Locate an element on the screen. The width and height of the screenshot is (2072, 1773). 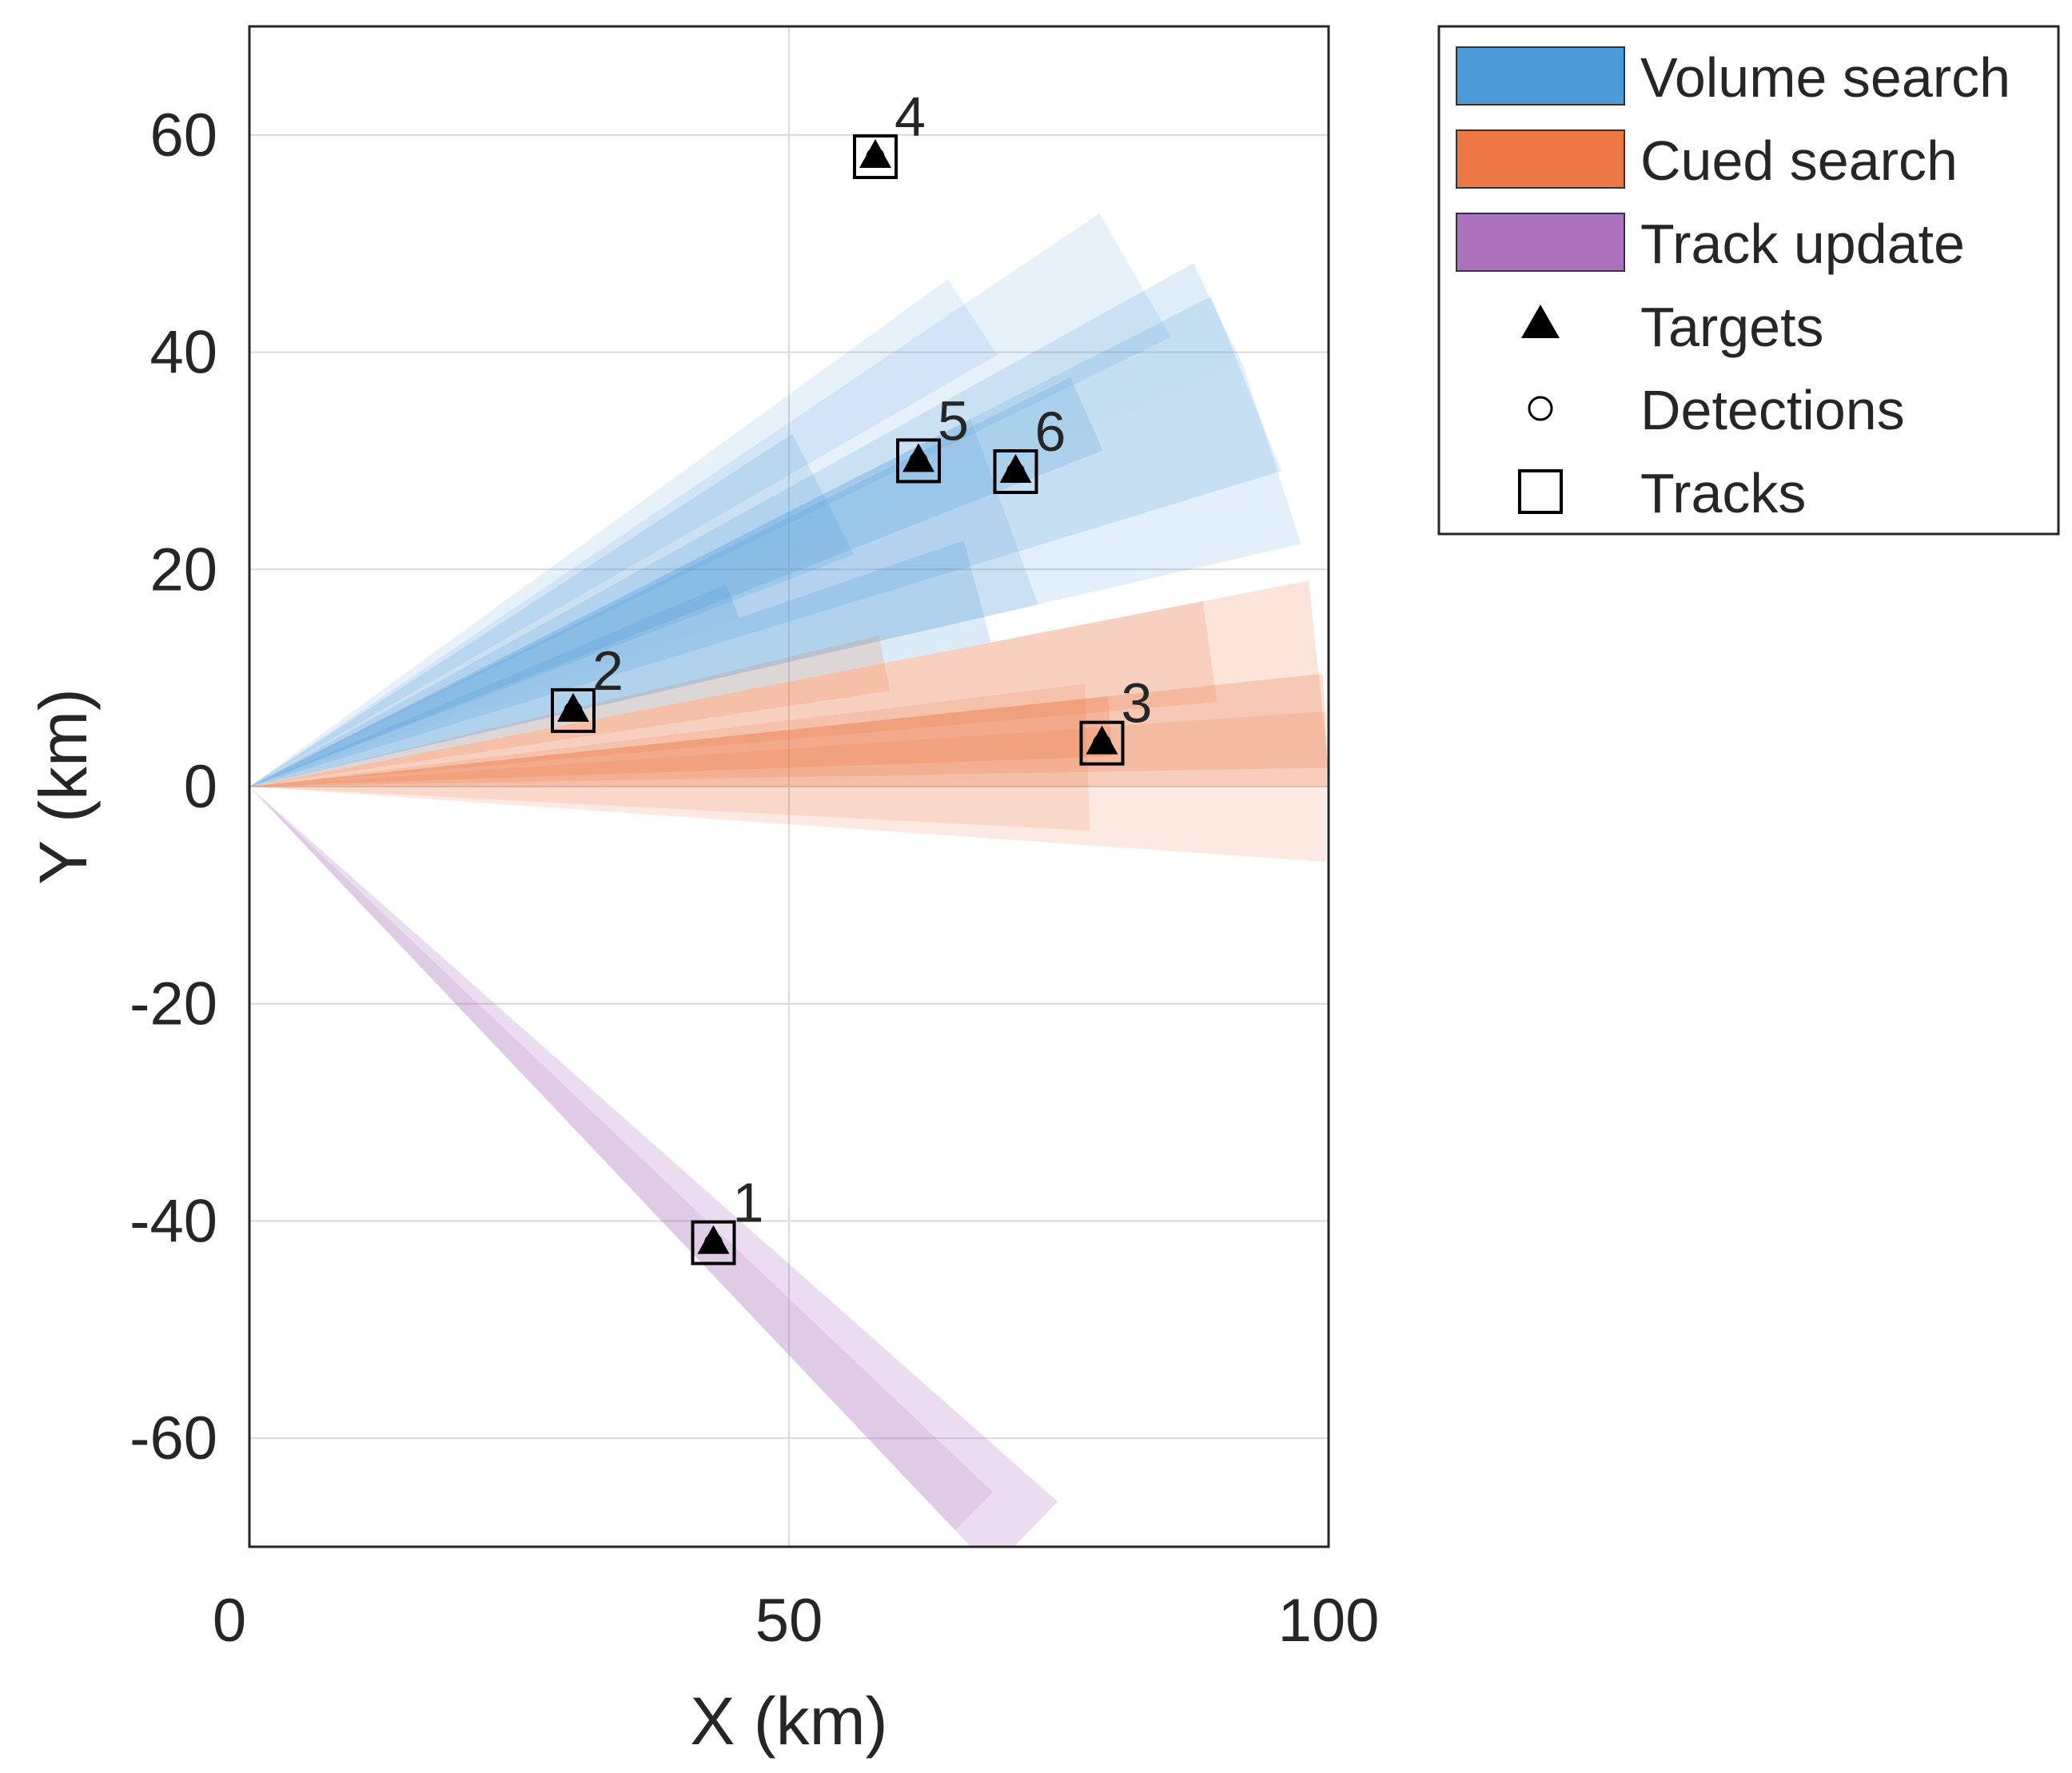
target-label: 4 is located at coordinates (910, 117).